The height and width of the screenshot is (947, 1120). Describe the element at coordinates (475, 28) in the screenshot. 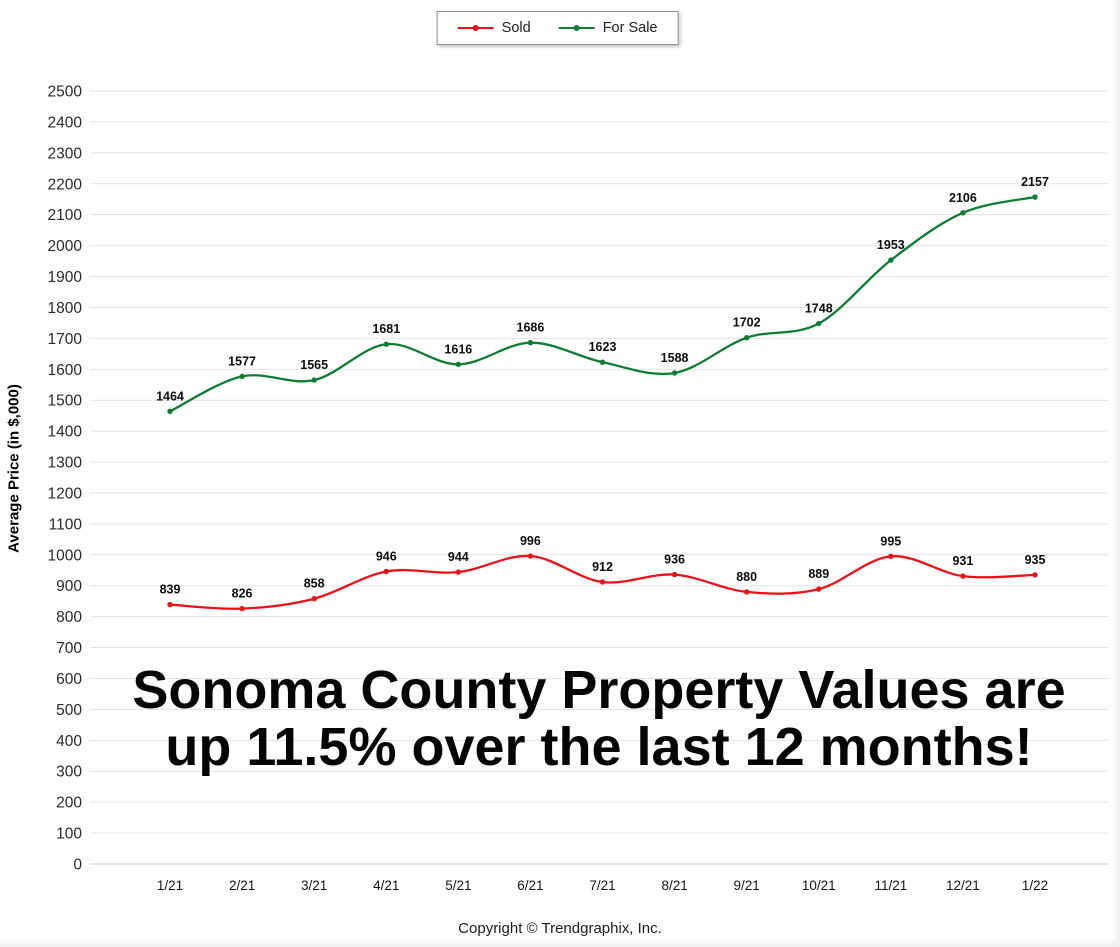

I see `sold-line-swatch-icon` at that location.